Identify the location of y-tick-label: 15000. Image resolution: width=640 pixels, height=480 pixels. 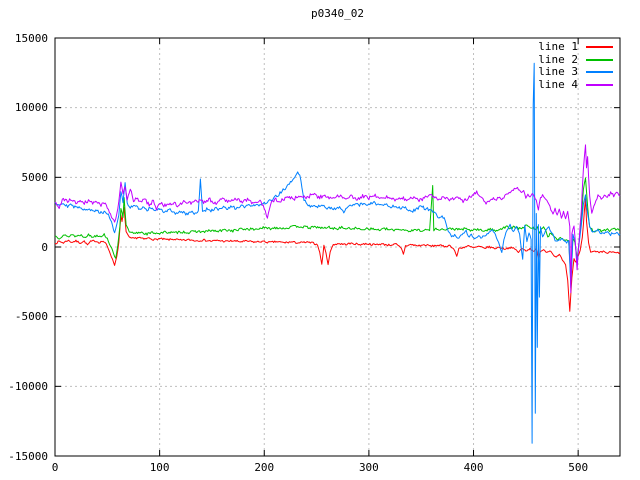
(31, 38).